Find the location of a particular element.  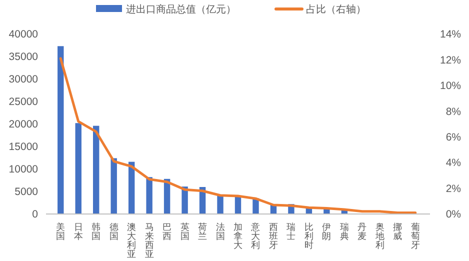

y-tick-label: 40000 is located at coordinates (23, 34).